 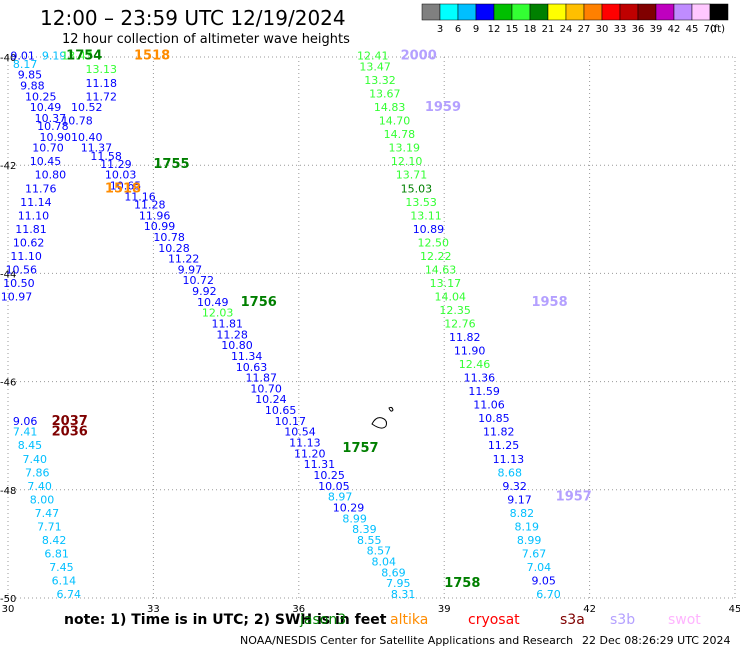 I want to click on wave-height-label: 14.04, so click(x=451, y=296).